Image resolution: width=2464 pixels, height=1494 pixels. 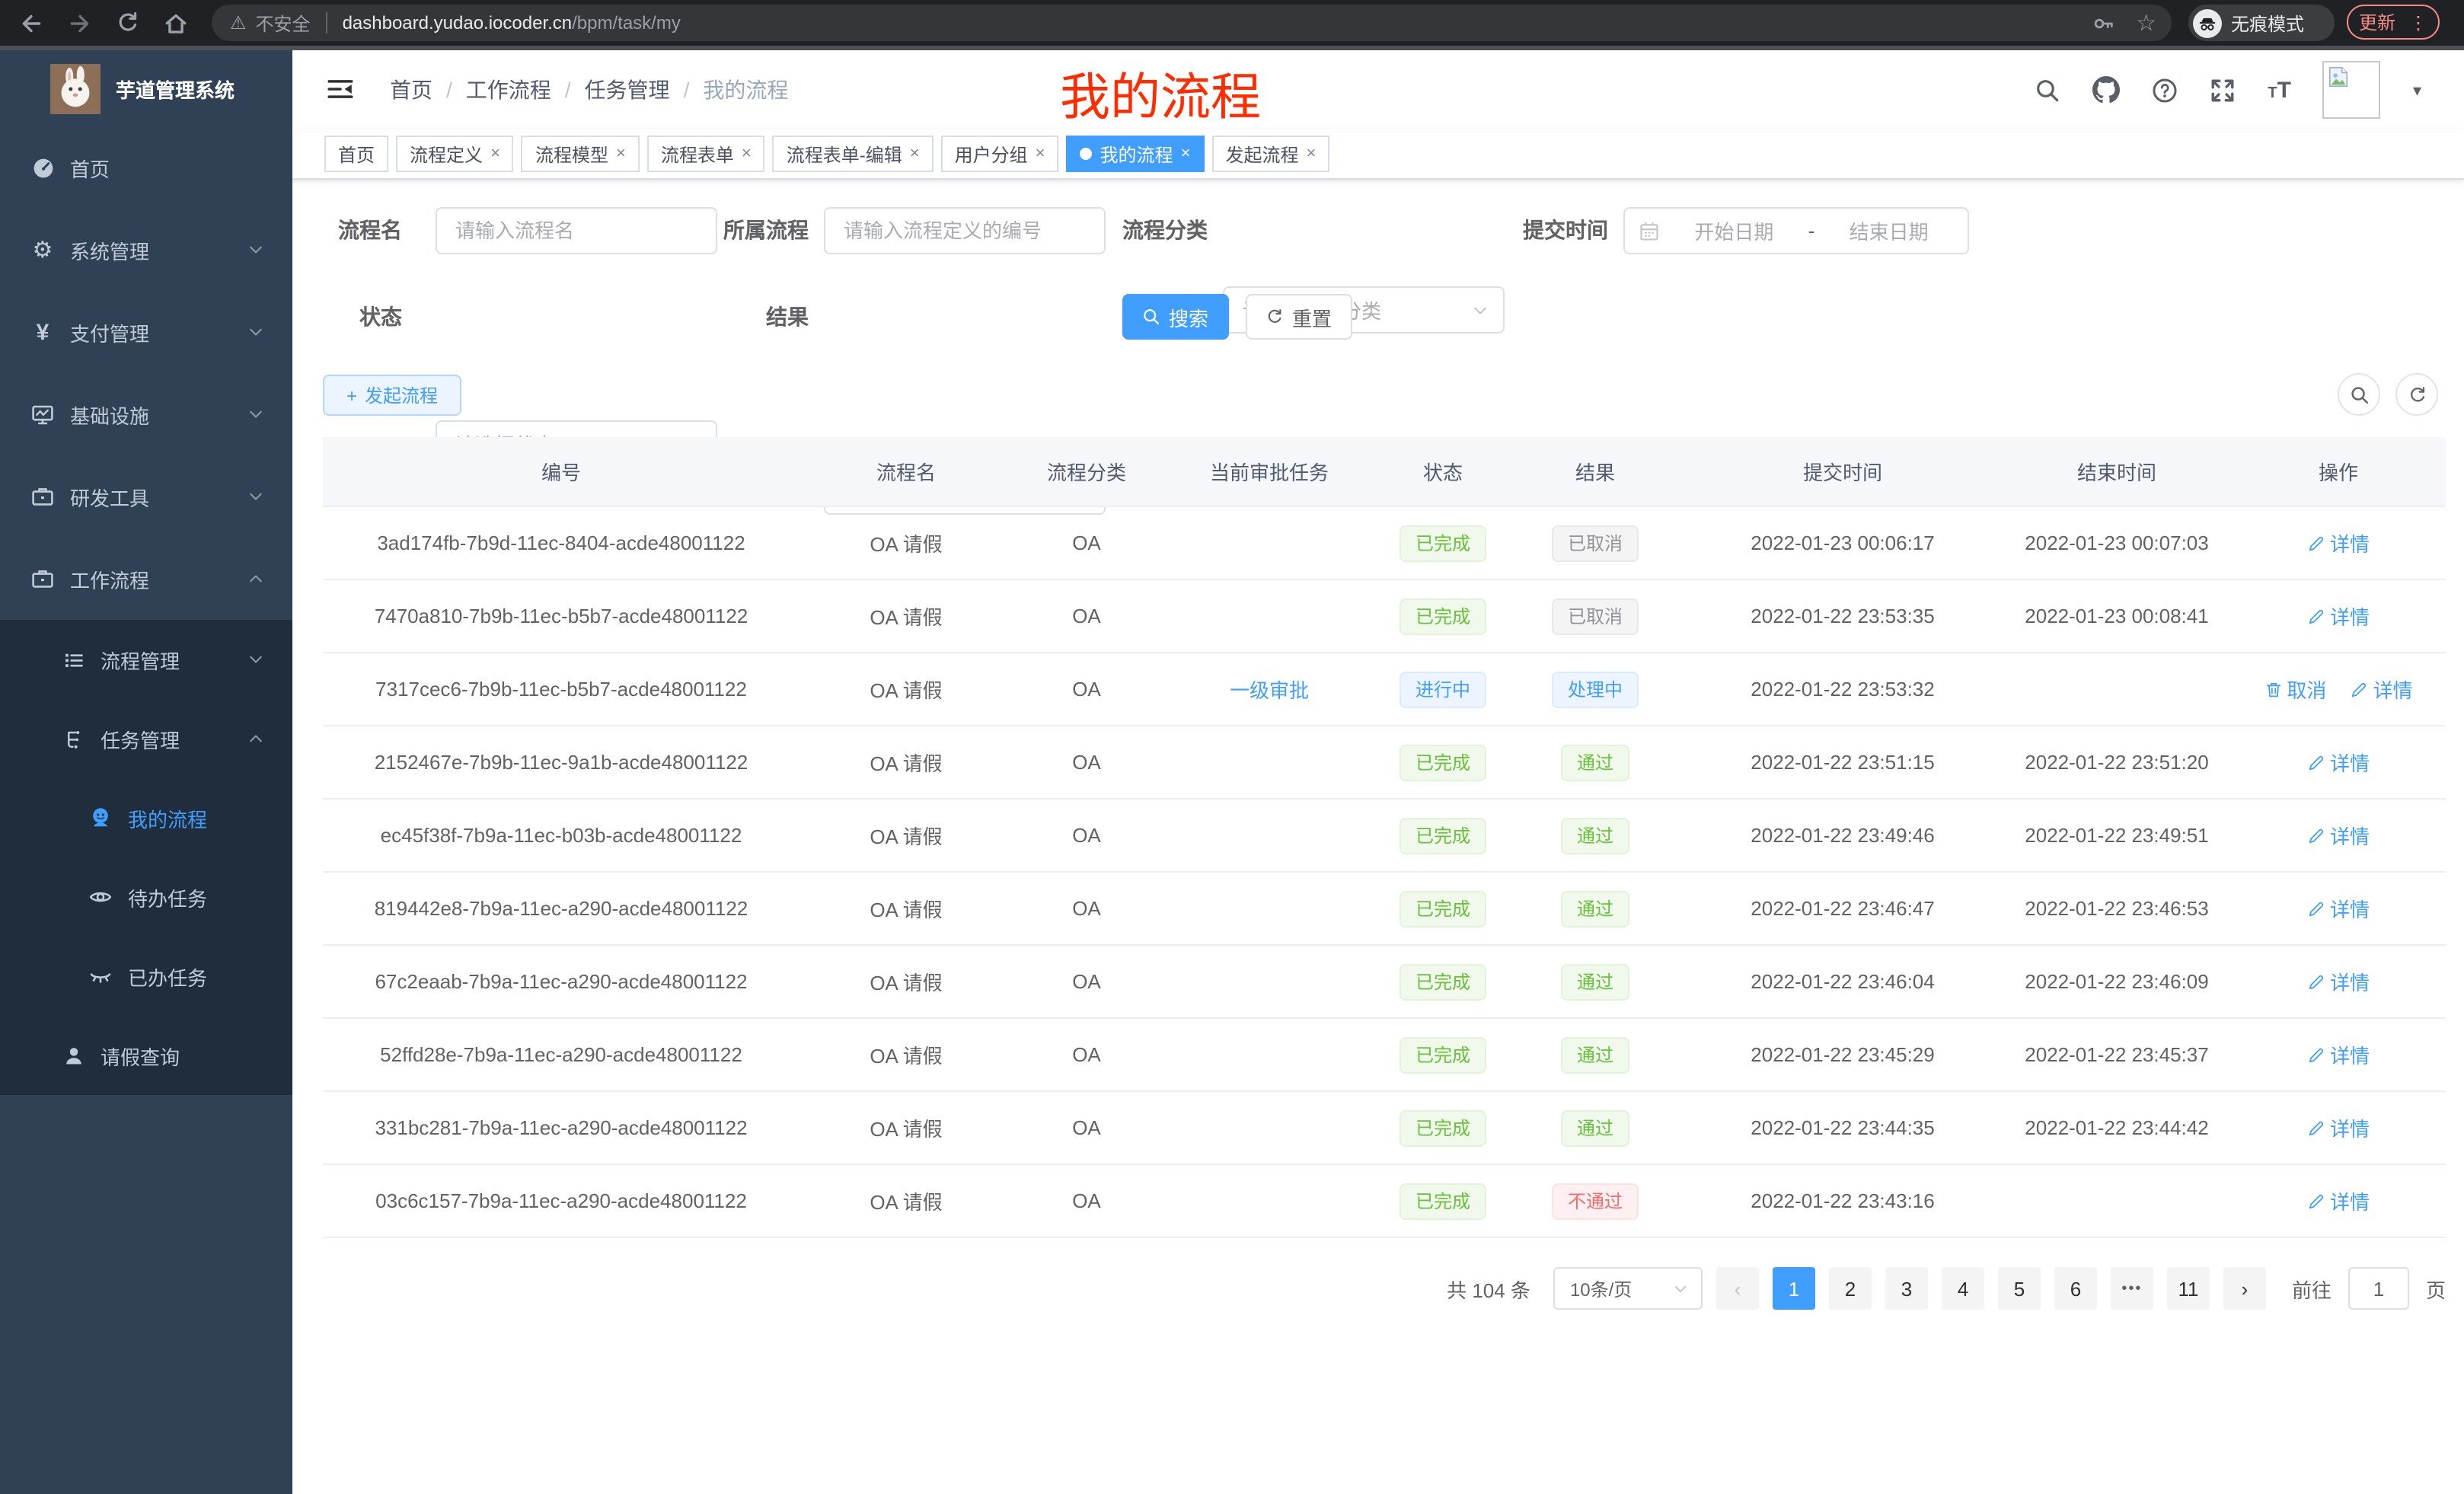 I want to click on status-badge: 已完成, so click(x=1443, y=1201).